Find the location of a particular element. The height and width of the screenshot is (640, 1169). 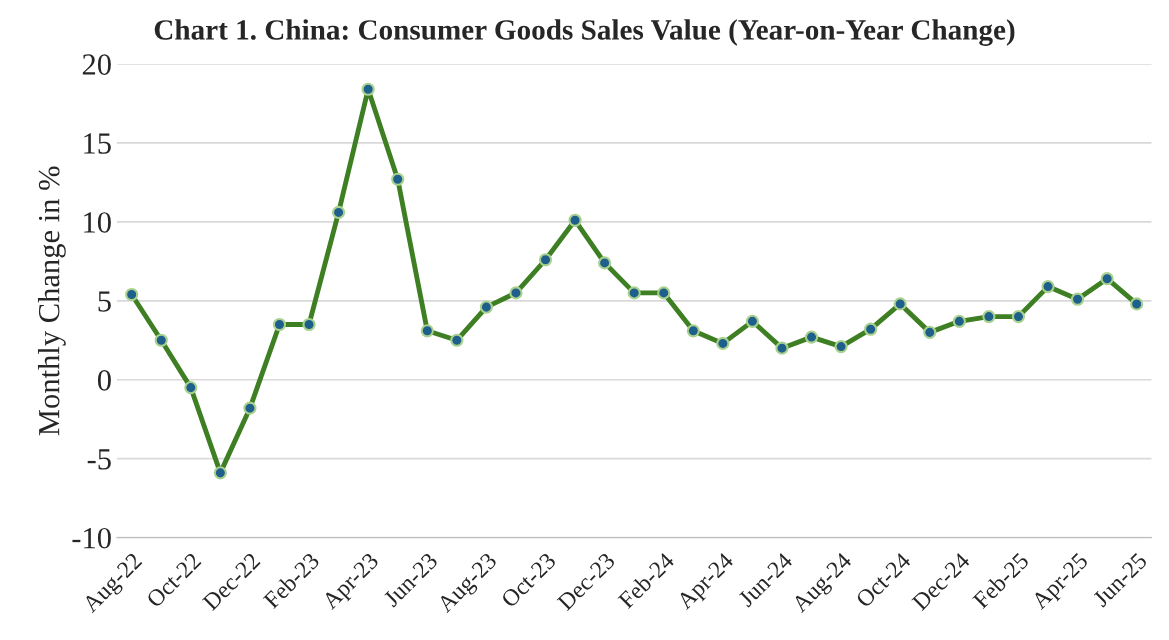

y-tick-label: 15 is located at coordinates (97, 143).